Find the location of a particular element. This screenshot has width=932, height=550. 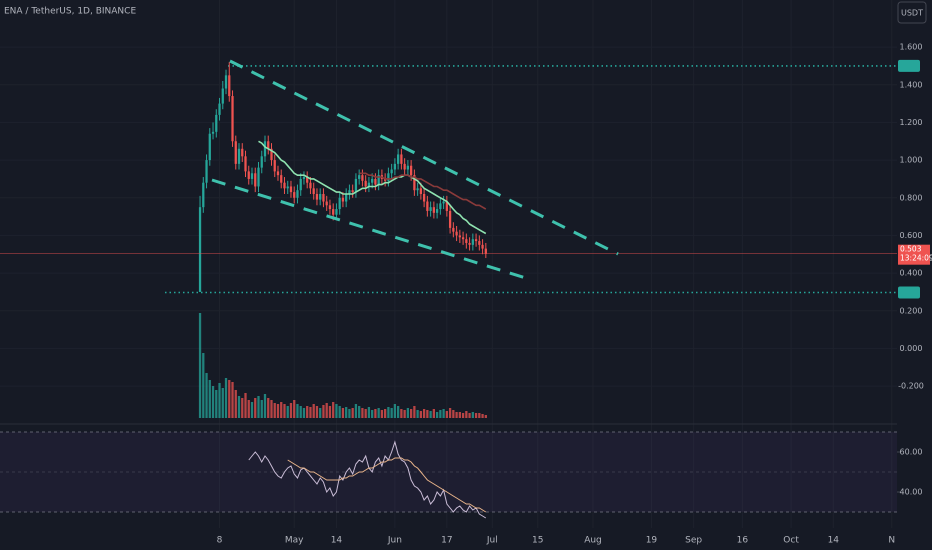

last-price-tag is located at coordinates (914, 254).